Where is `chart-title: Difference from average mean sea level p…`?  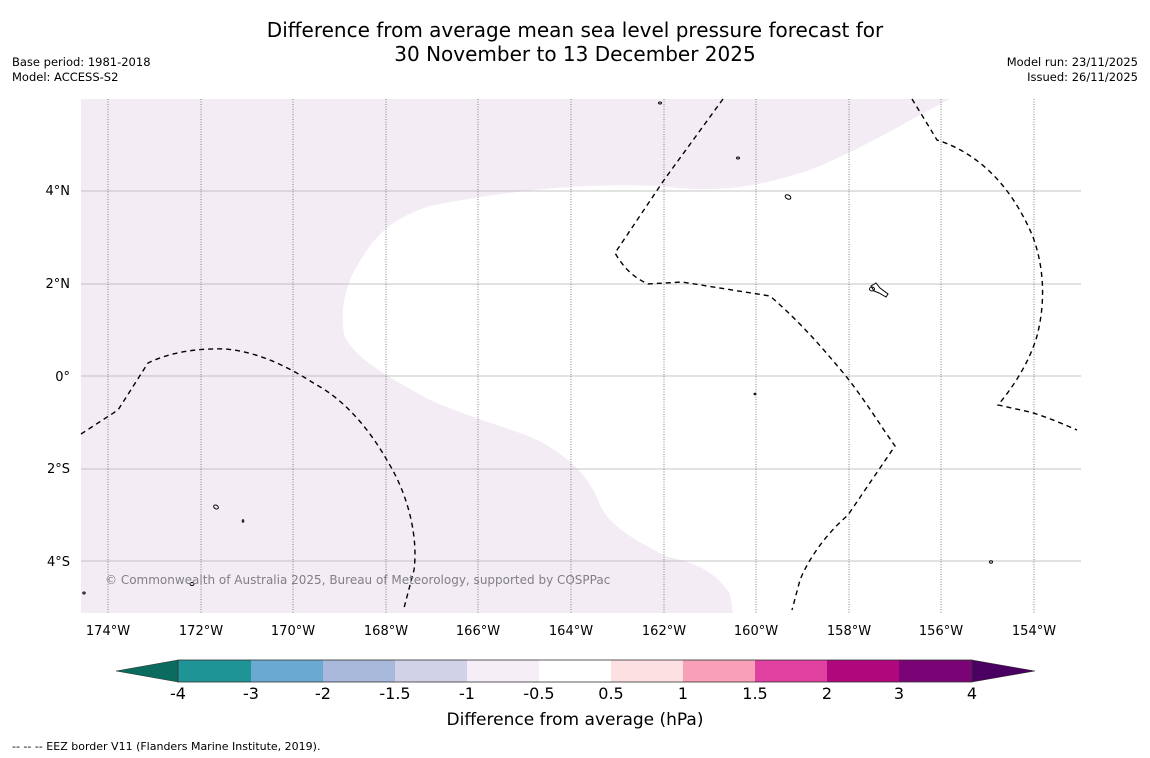
chart-title: Difference from average mean sea level p… is located at coordinates (575, 42).